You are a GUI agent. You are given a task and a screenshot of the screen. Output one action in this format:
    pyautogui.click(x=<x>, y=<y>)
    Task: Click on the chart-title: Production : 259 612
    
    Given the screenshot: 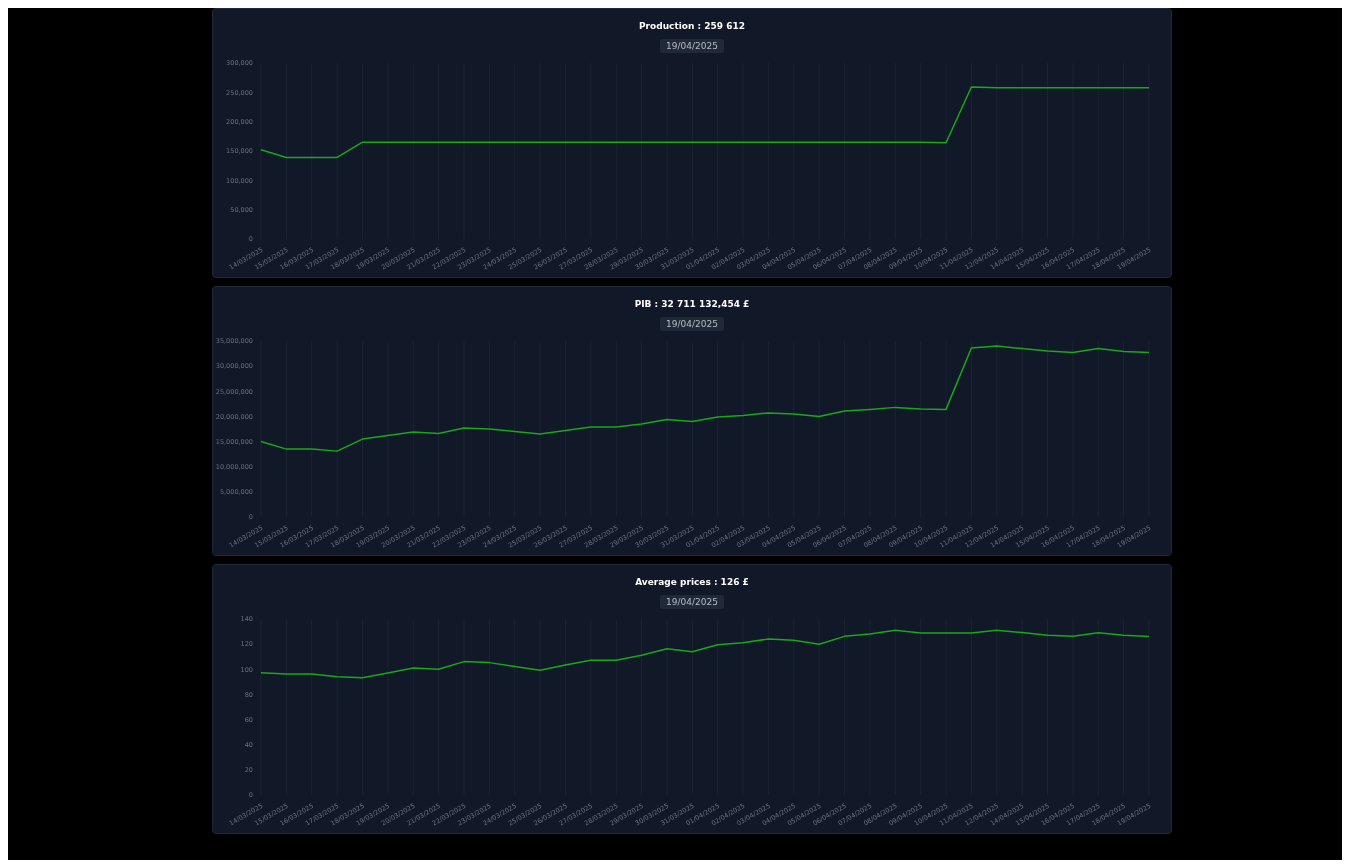 What is the action you would take?
    pyautogui.click(x=692, y=25)
    